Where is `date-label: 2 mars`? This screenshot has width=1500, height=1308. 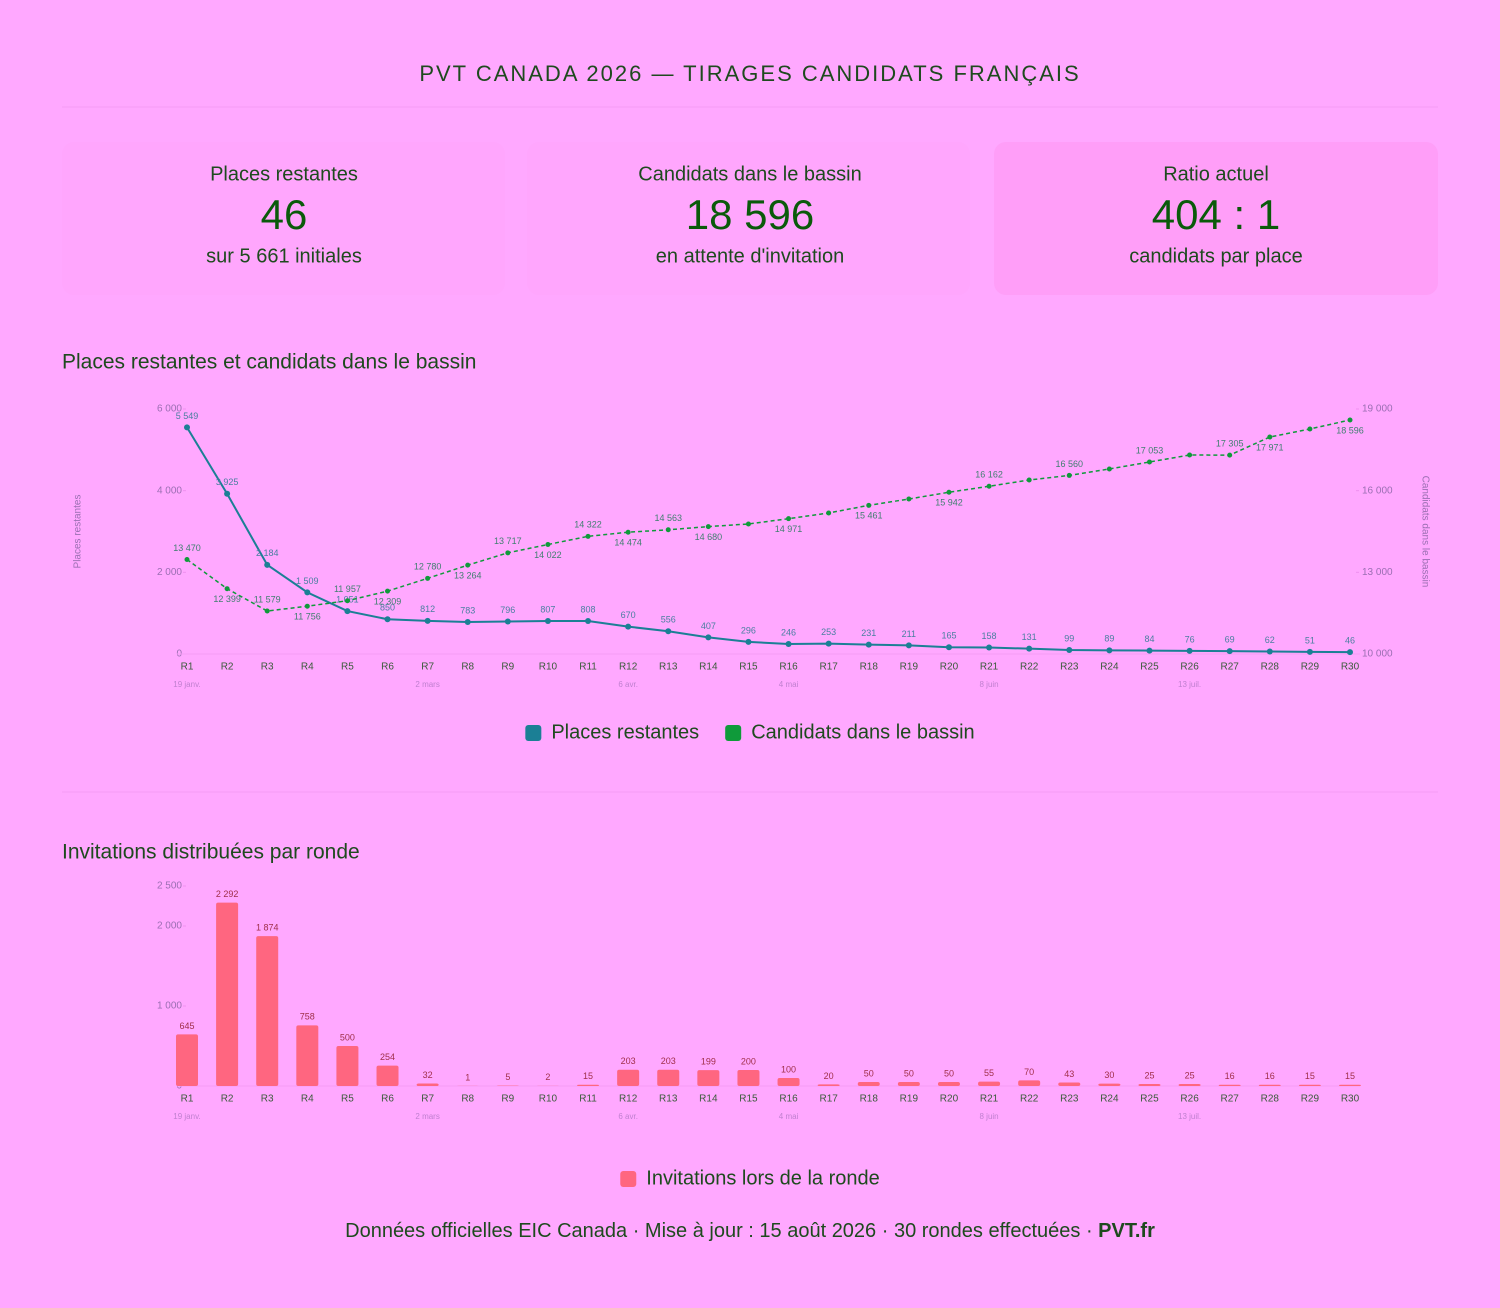
date-label: 2 mars is located at coordinates (427, 1116).